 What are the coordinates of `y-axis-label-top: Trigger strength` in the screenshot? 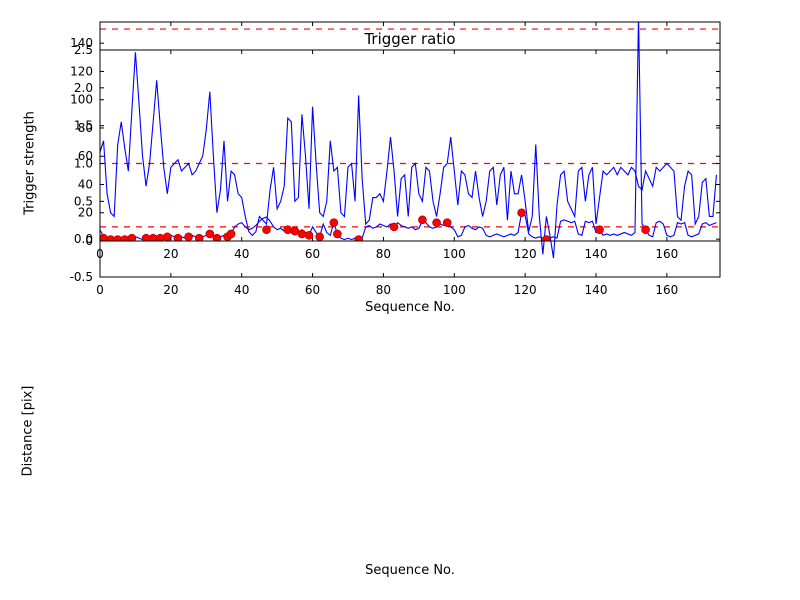 It's located at (30, 163).